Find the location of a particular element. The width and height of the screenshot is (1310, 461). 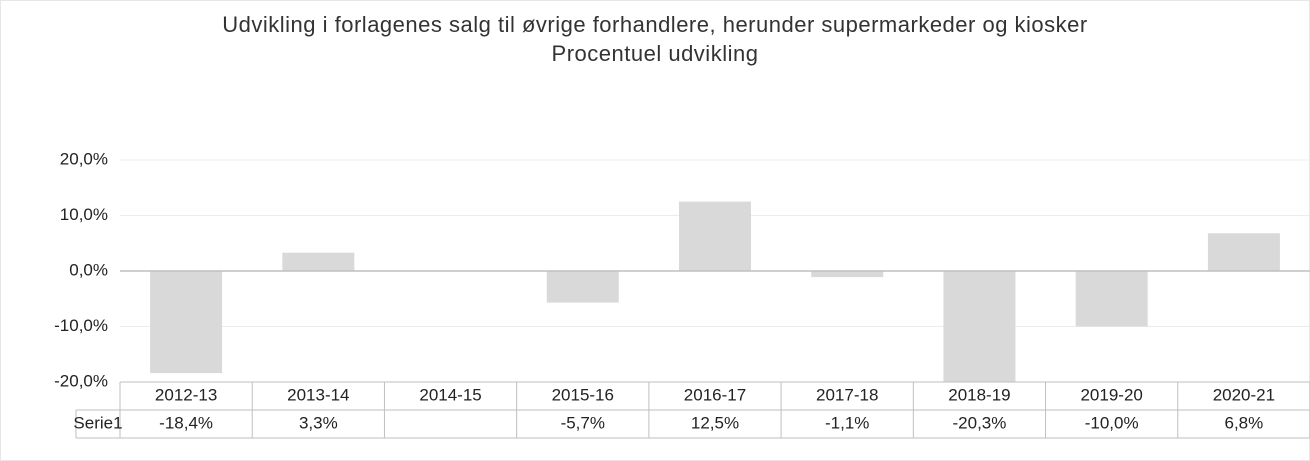

value-label: 12,5% is located at coordinates (715, 422).